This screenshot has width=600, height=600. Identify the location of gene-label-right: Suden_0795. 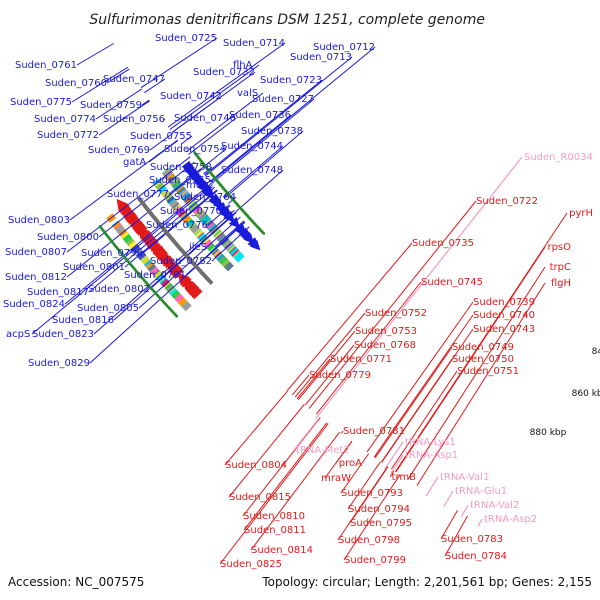
(381, 523).